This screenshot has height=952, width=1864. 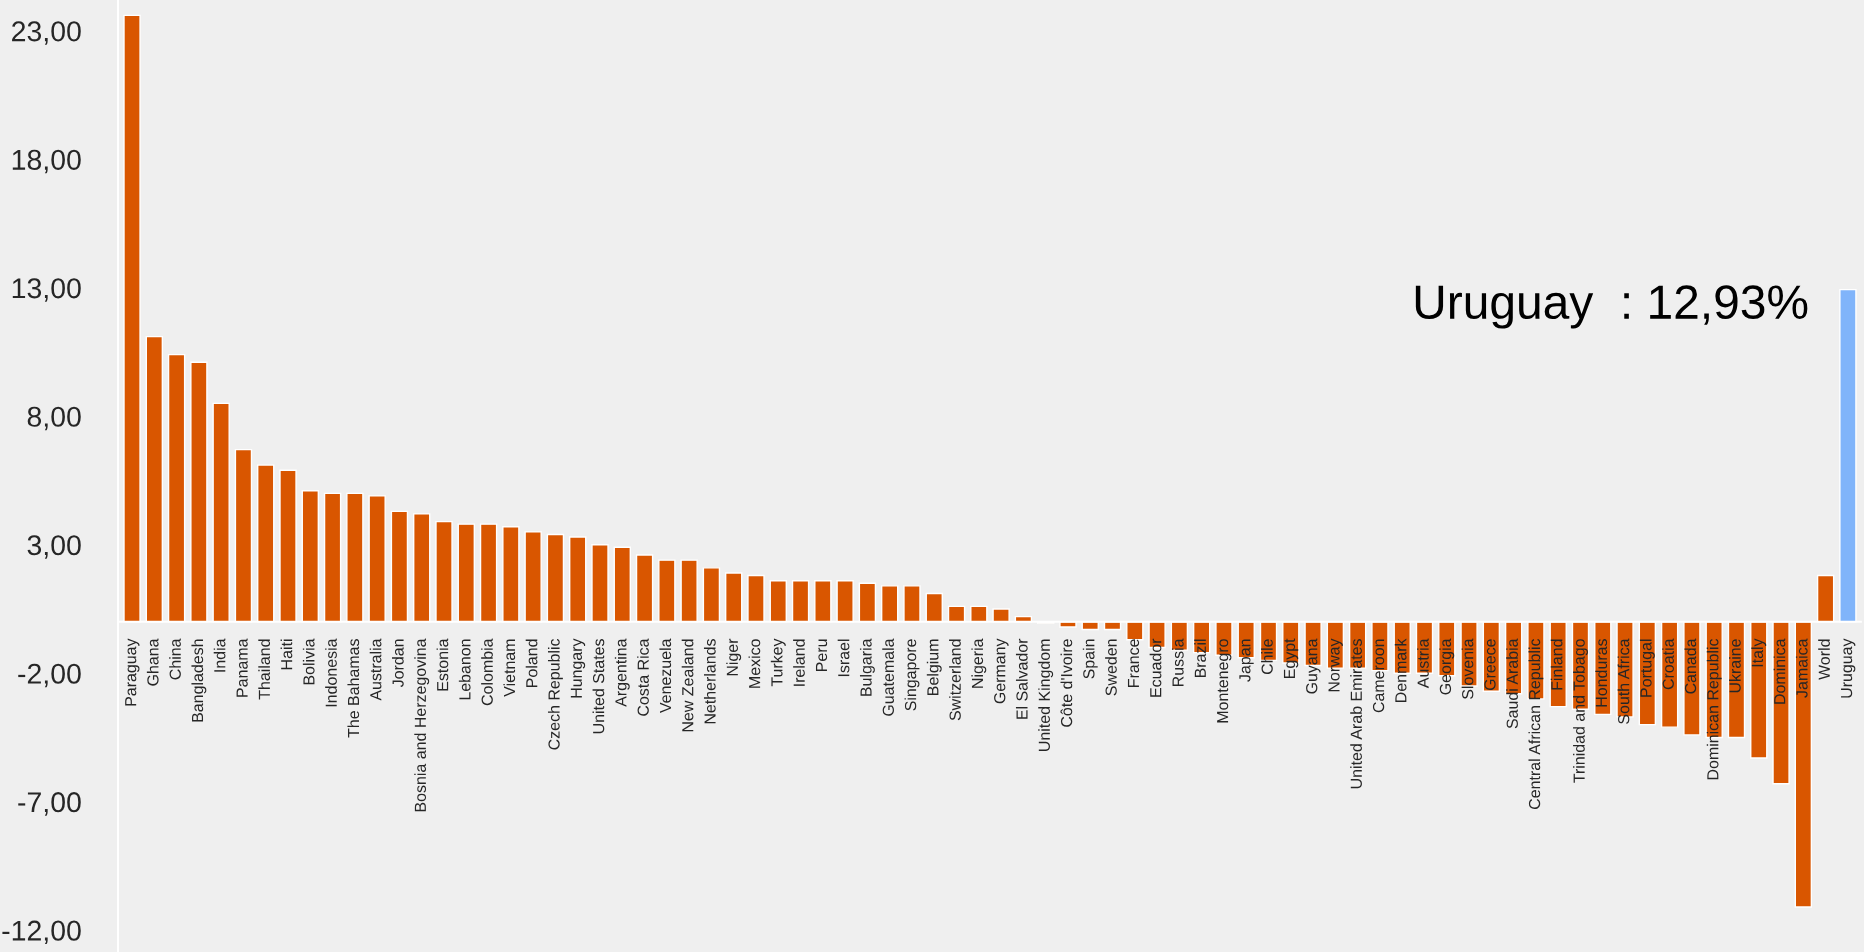 I want to click on x-tick-label: Netherlands, so click(x=709, y=681).